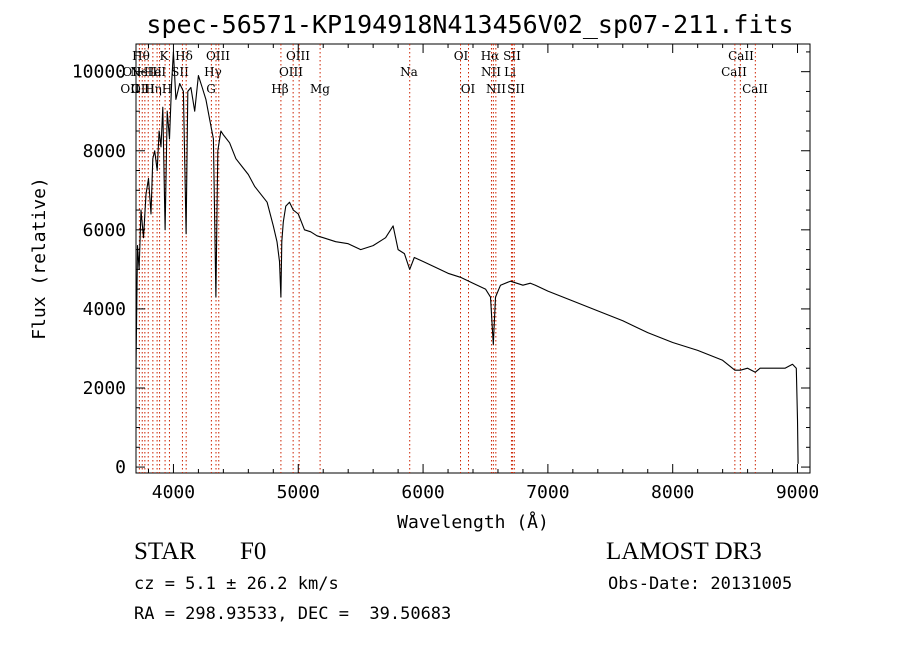 The image size is (900, 649). I want to click on survey-name: LAMOST DR3, so click(684, 551).